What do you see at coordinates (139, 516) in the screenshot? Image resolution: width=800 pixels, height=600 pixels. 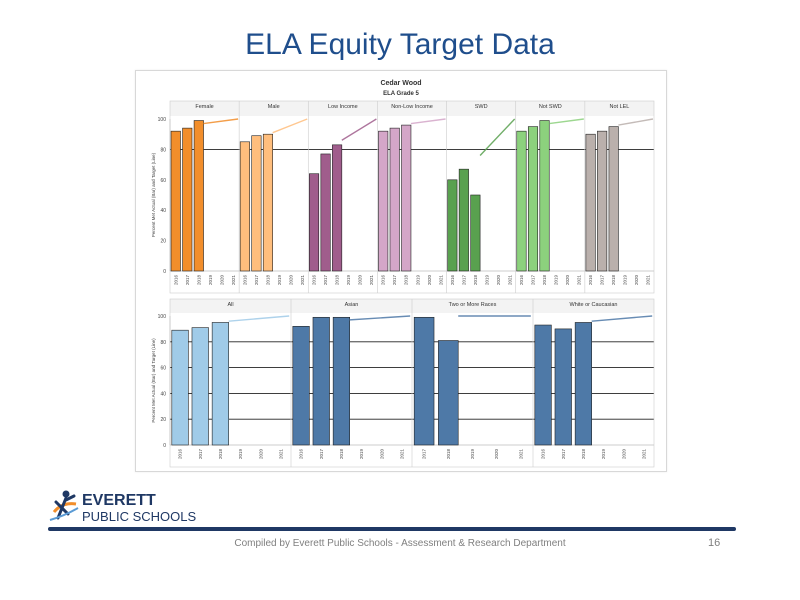 I see `logo-line2: PUBLIC SCHOOLS` at bounding box center [139, 516].